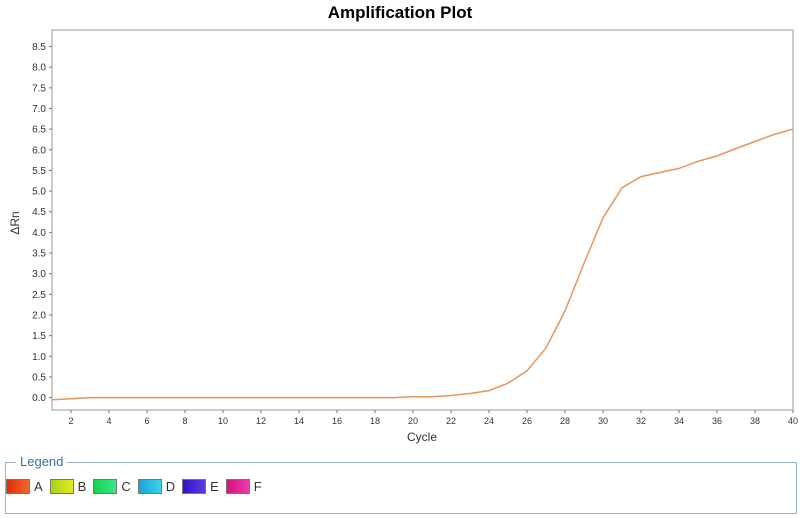 Image resolution: width=800 pixels, height=518 pixels. I want to click on legend-item: D, so click(156, 486).